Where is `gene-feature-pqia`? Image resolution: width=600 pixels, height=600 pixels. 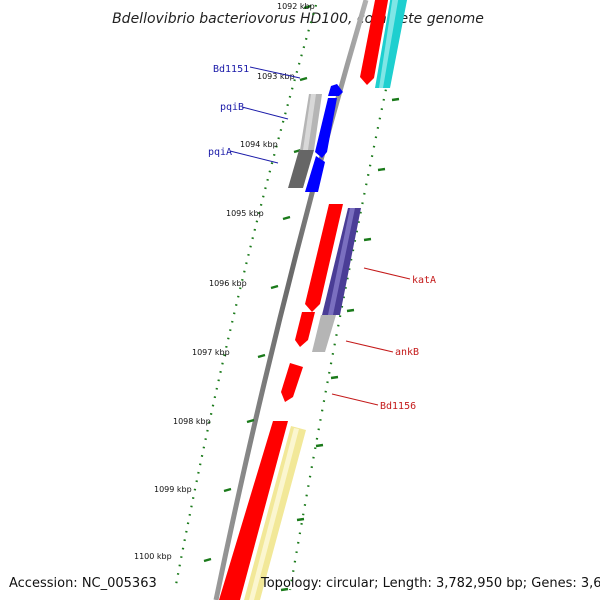
gene-feature-pqia is located at coordinates (315, 174).